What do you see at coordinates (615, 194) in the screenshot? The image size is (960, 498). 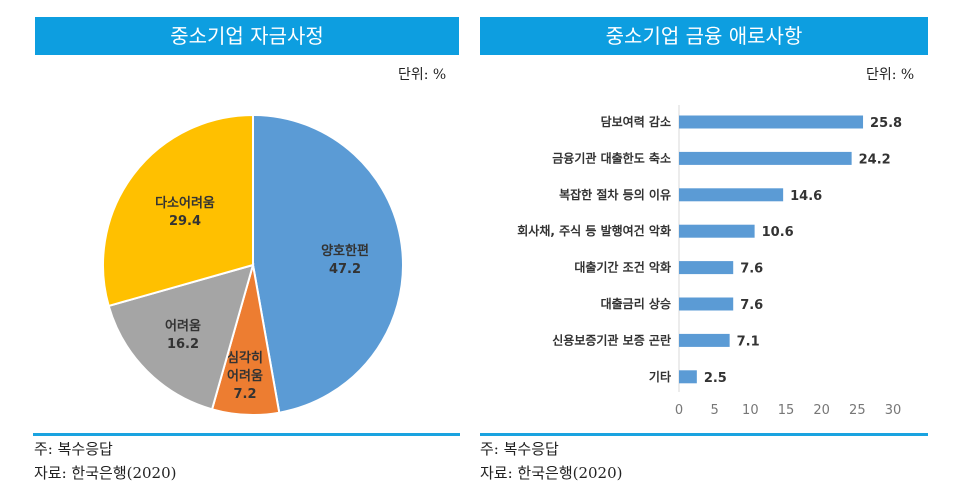 I see `bar-category-label: 복잡한 절차 등의 이유` at bounding box center [615, 194].